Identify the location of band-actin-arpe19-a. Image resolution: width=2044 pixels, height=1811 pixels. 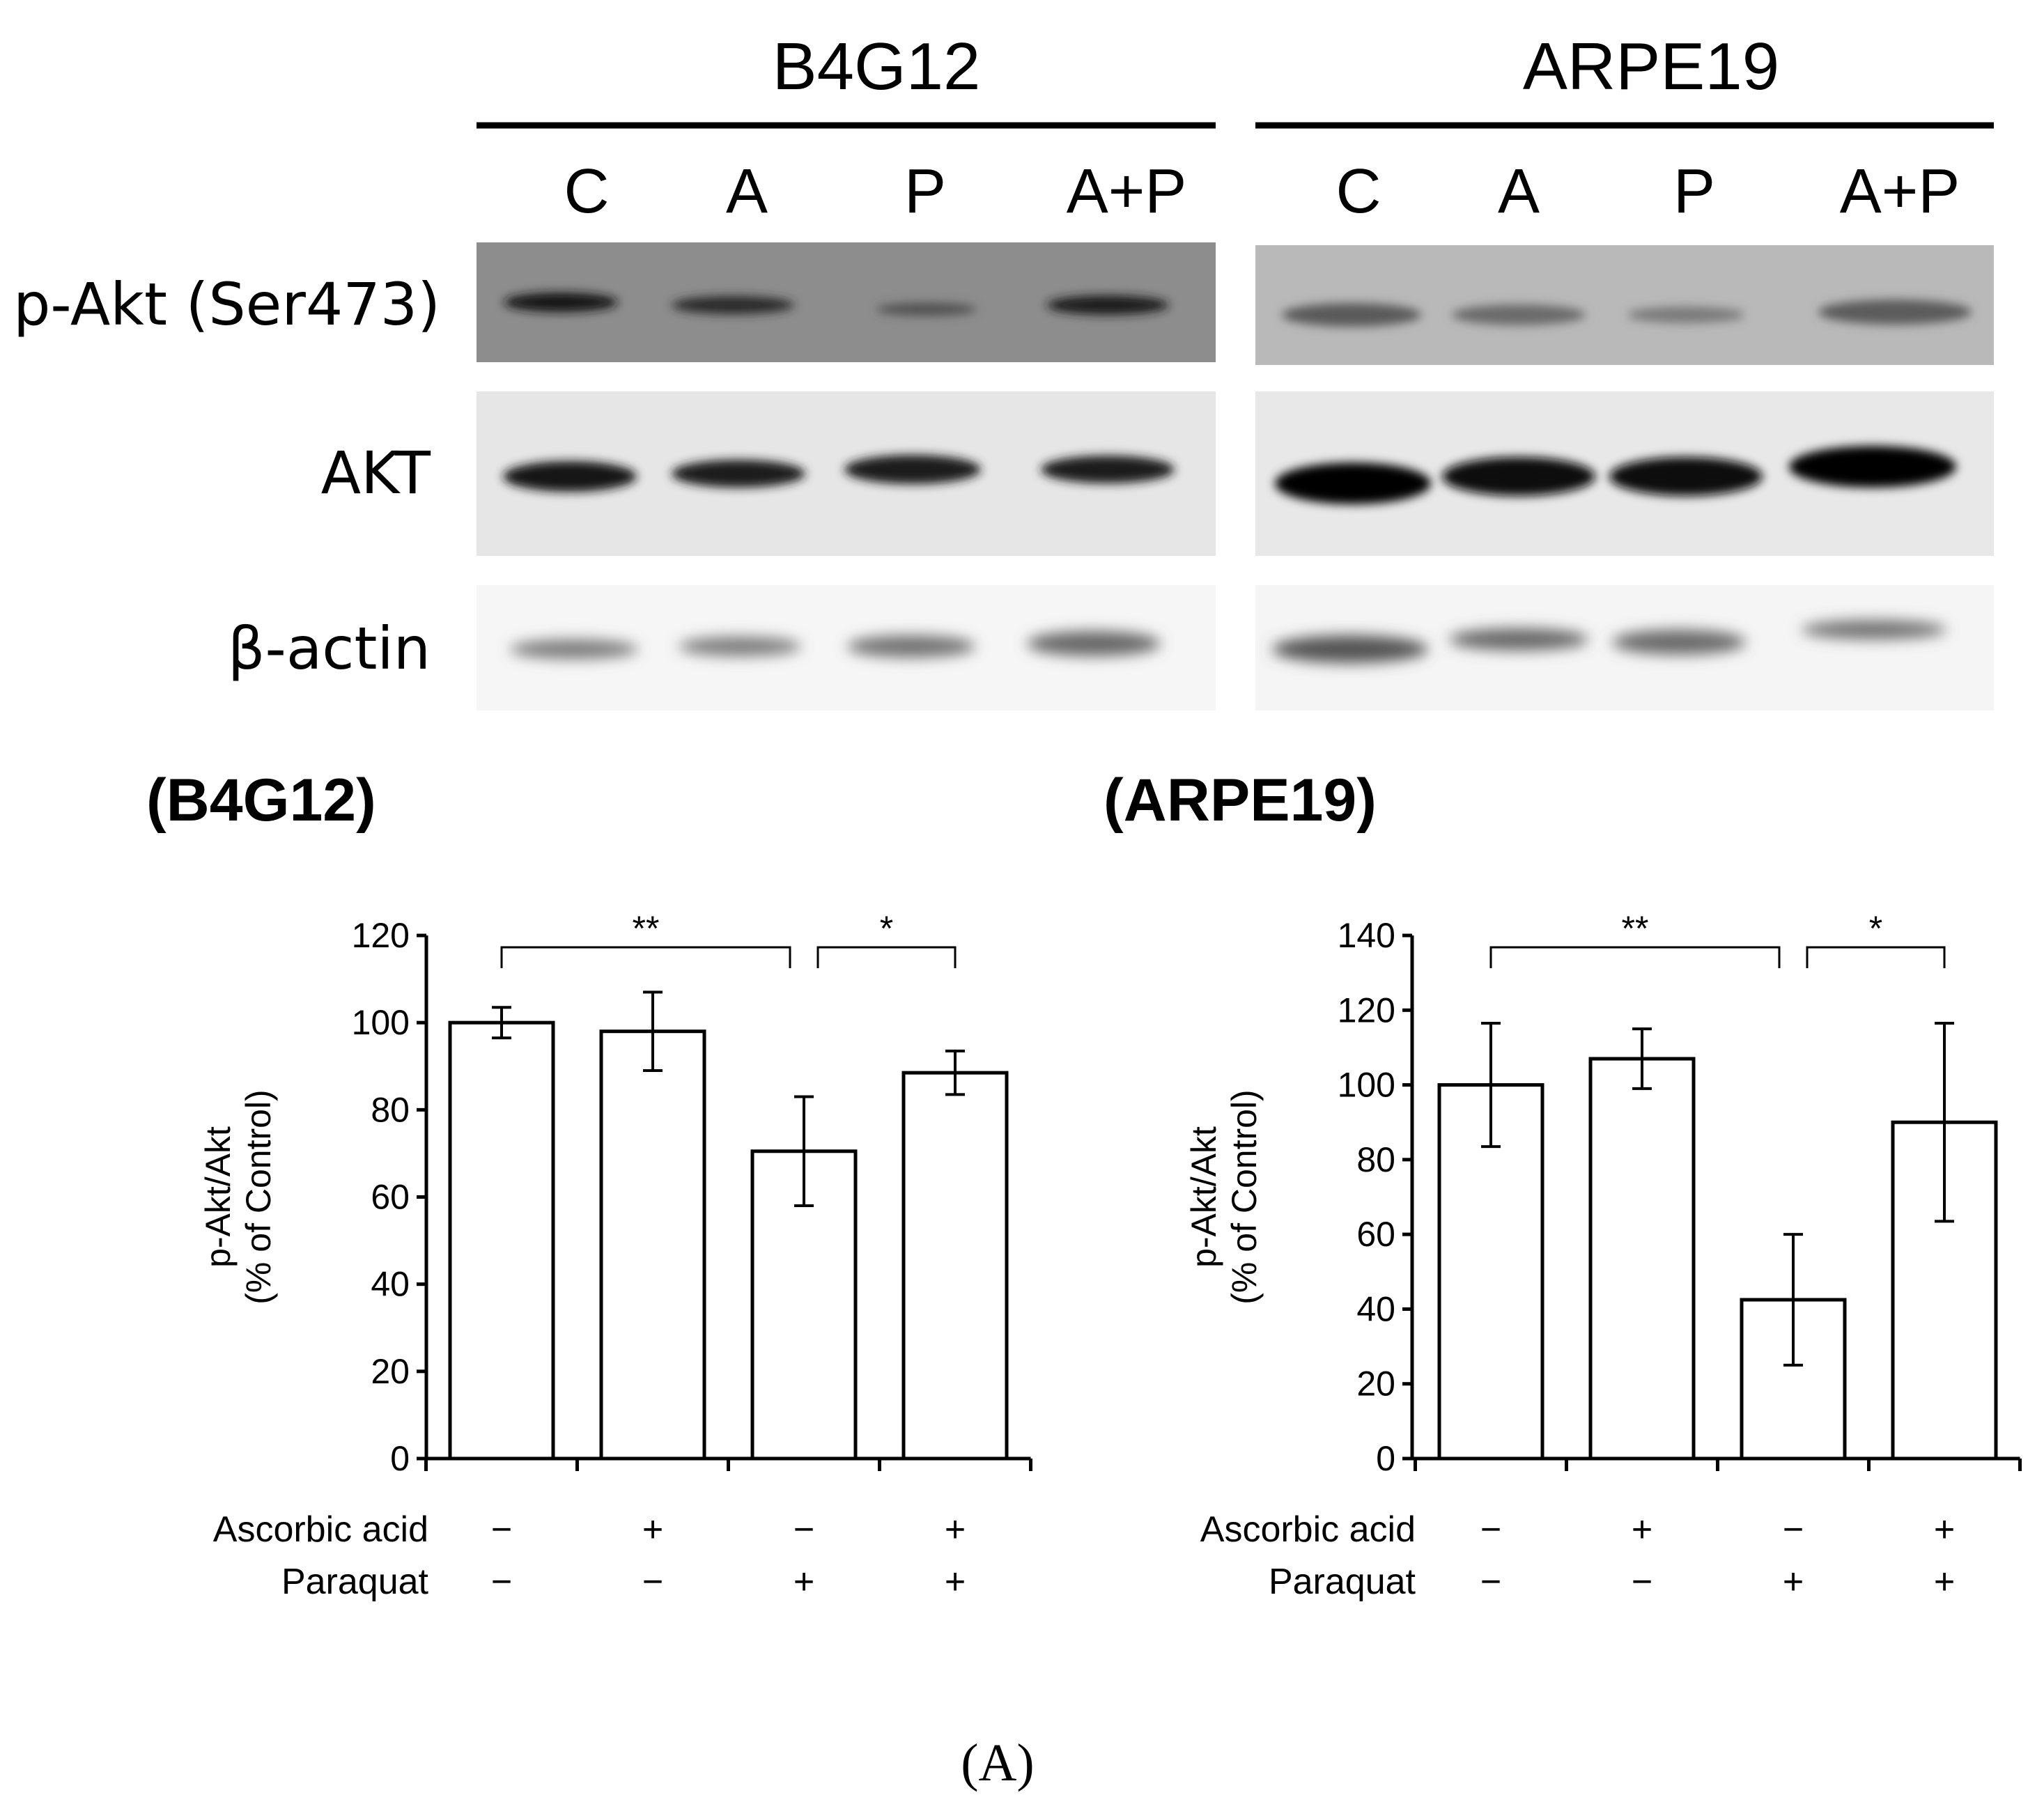
(1518, 639).